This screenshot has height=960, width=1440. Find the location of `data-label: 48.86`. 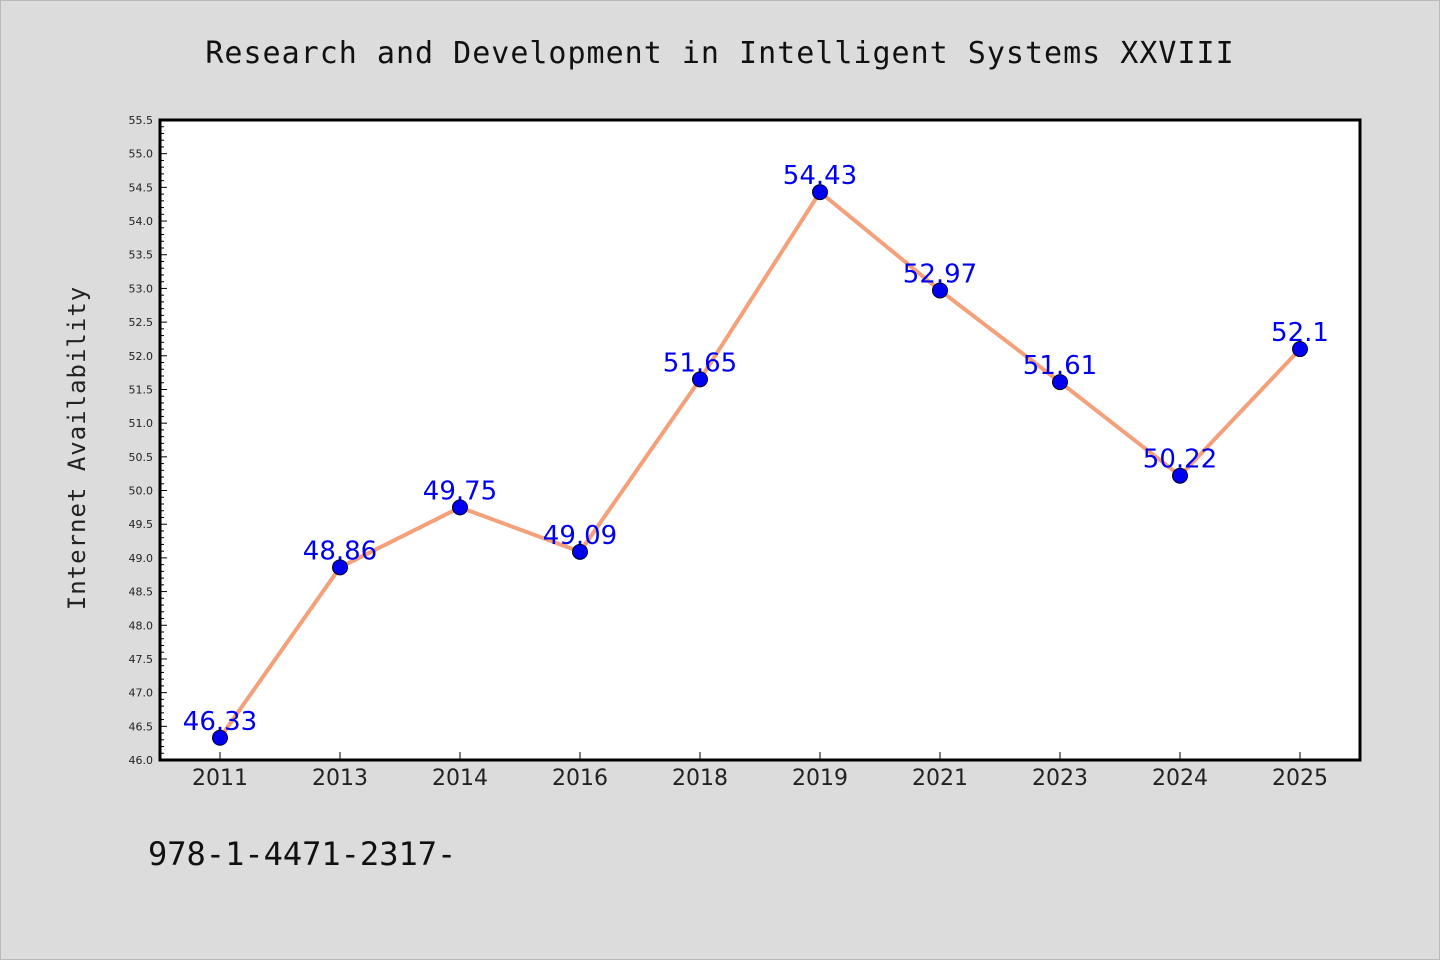

data-label: 48.86 is located at coordinates (340, 551).